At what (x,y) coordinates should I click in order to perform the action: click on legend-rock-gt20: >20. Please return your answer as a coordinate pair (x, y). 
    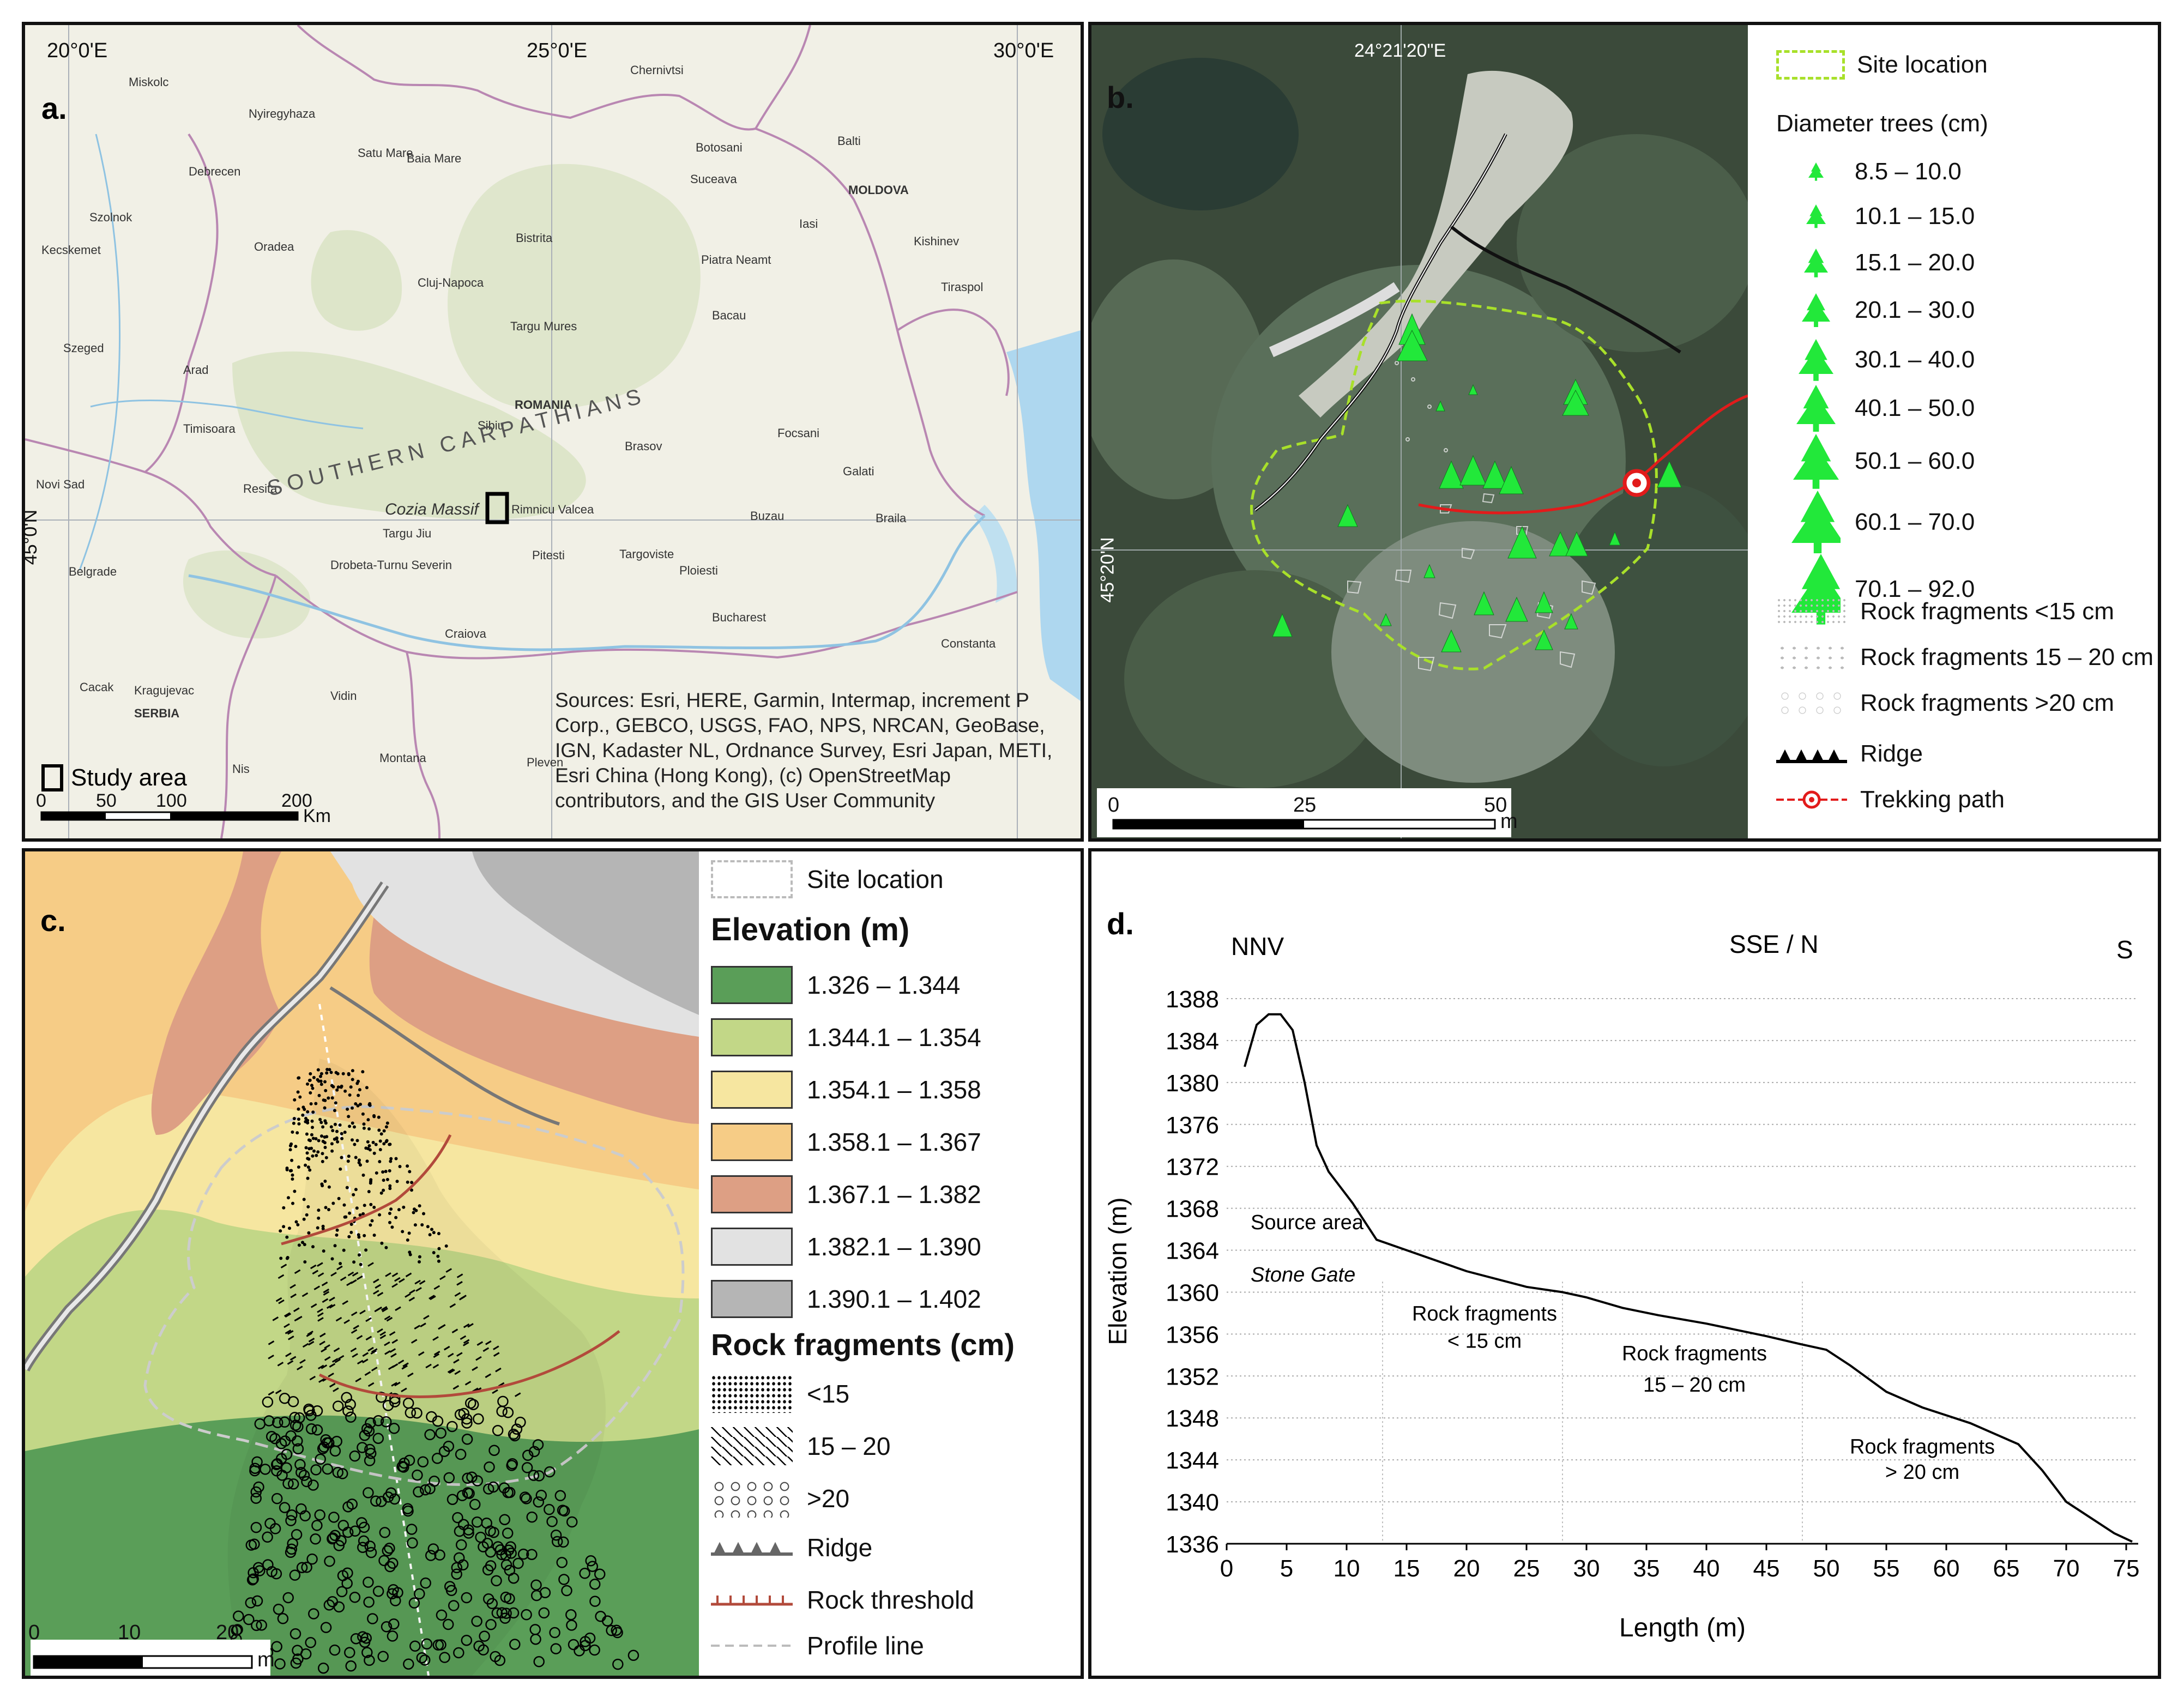
    Looking at the image, I should click on (780, 1498).